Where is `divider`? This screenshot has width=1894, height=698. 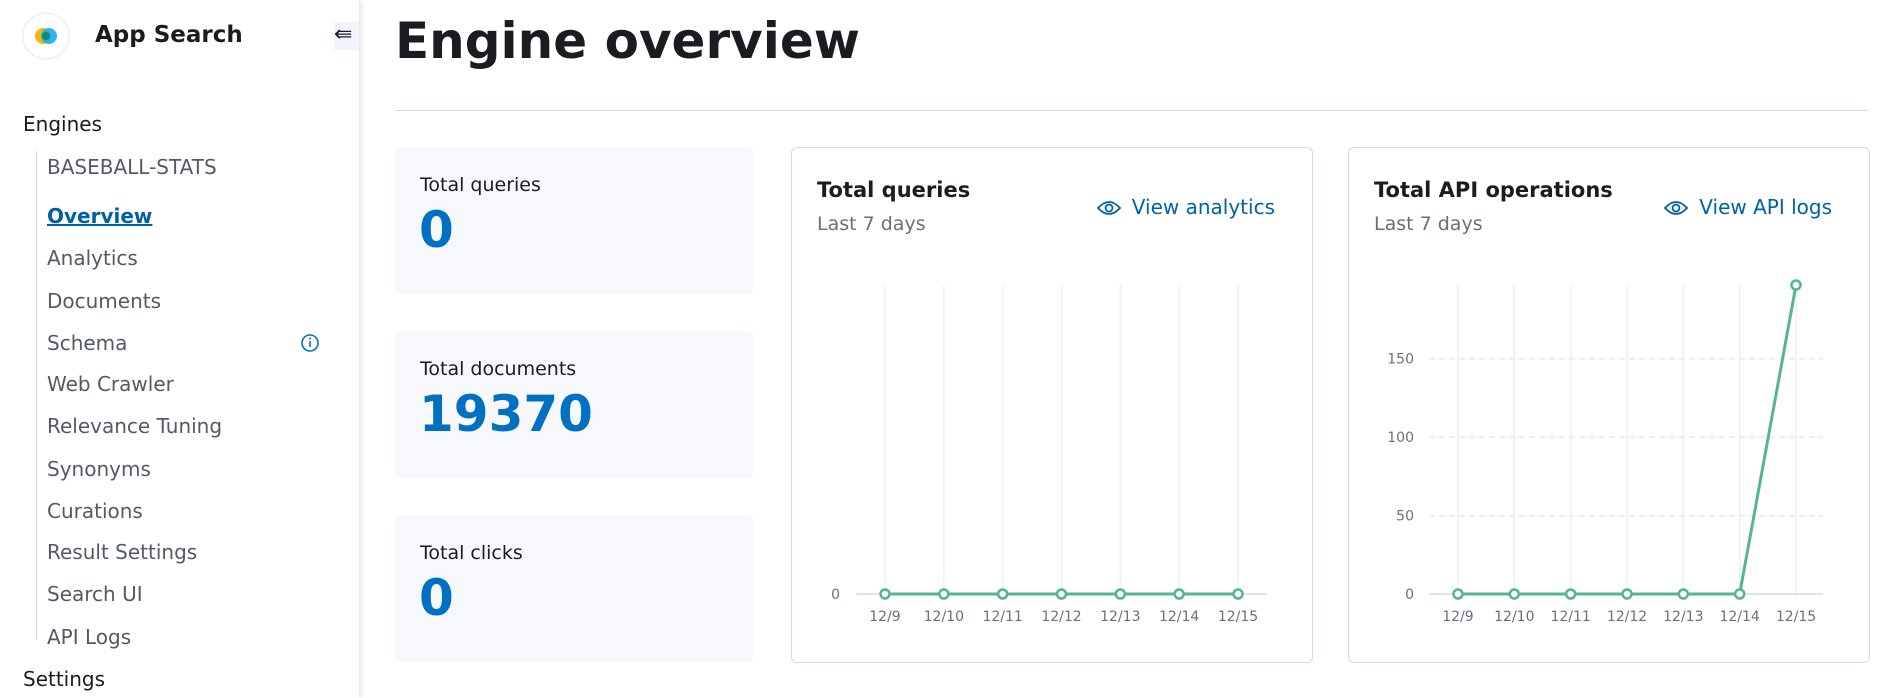 divider is located at coordinates (1131, 110).